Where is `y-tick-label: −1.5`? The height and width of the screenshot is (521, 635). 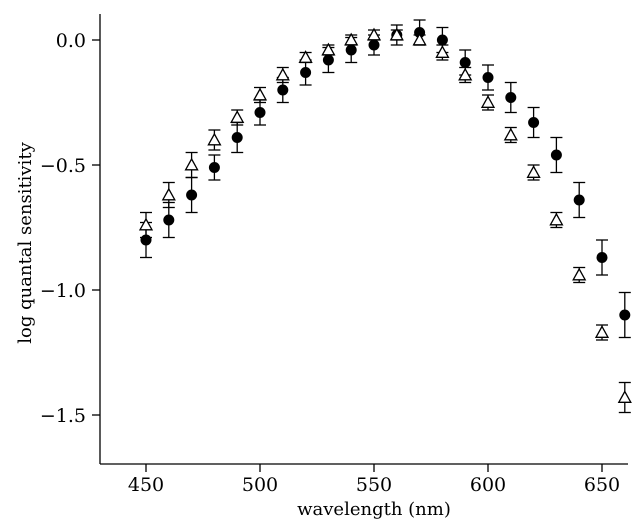
y-tick-label: −1.5 is located at coordinates (63, 416).